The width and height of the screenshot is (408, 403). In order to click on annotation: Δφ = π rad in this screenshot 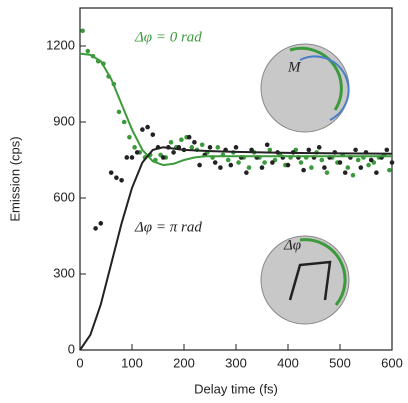, I will do `click(168, 227)`.